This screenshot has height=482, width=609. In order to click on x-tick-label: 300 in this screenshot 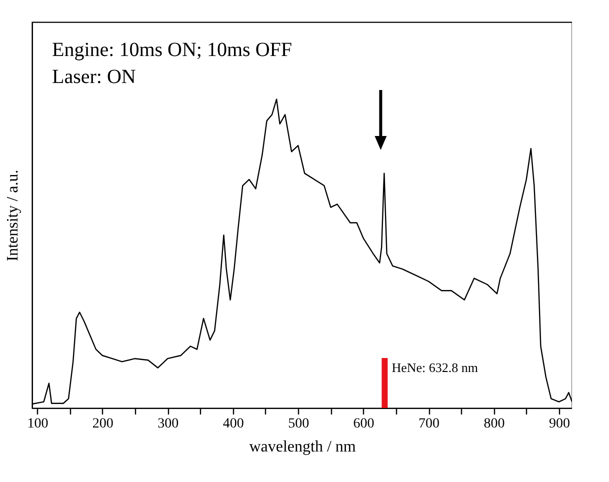, I will do `click(168, 424)`.